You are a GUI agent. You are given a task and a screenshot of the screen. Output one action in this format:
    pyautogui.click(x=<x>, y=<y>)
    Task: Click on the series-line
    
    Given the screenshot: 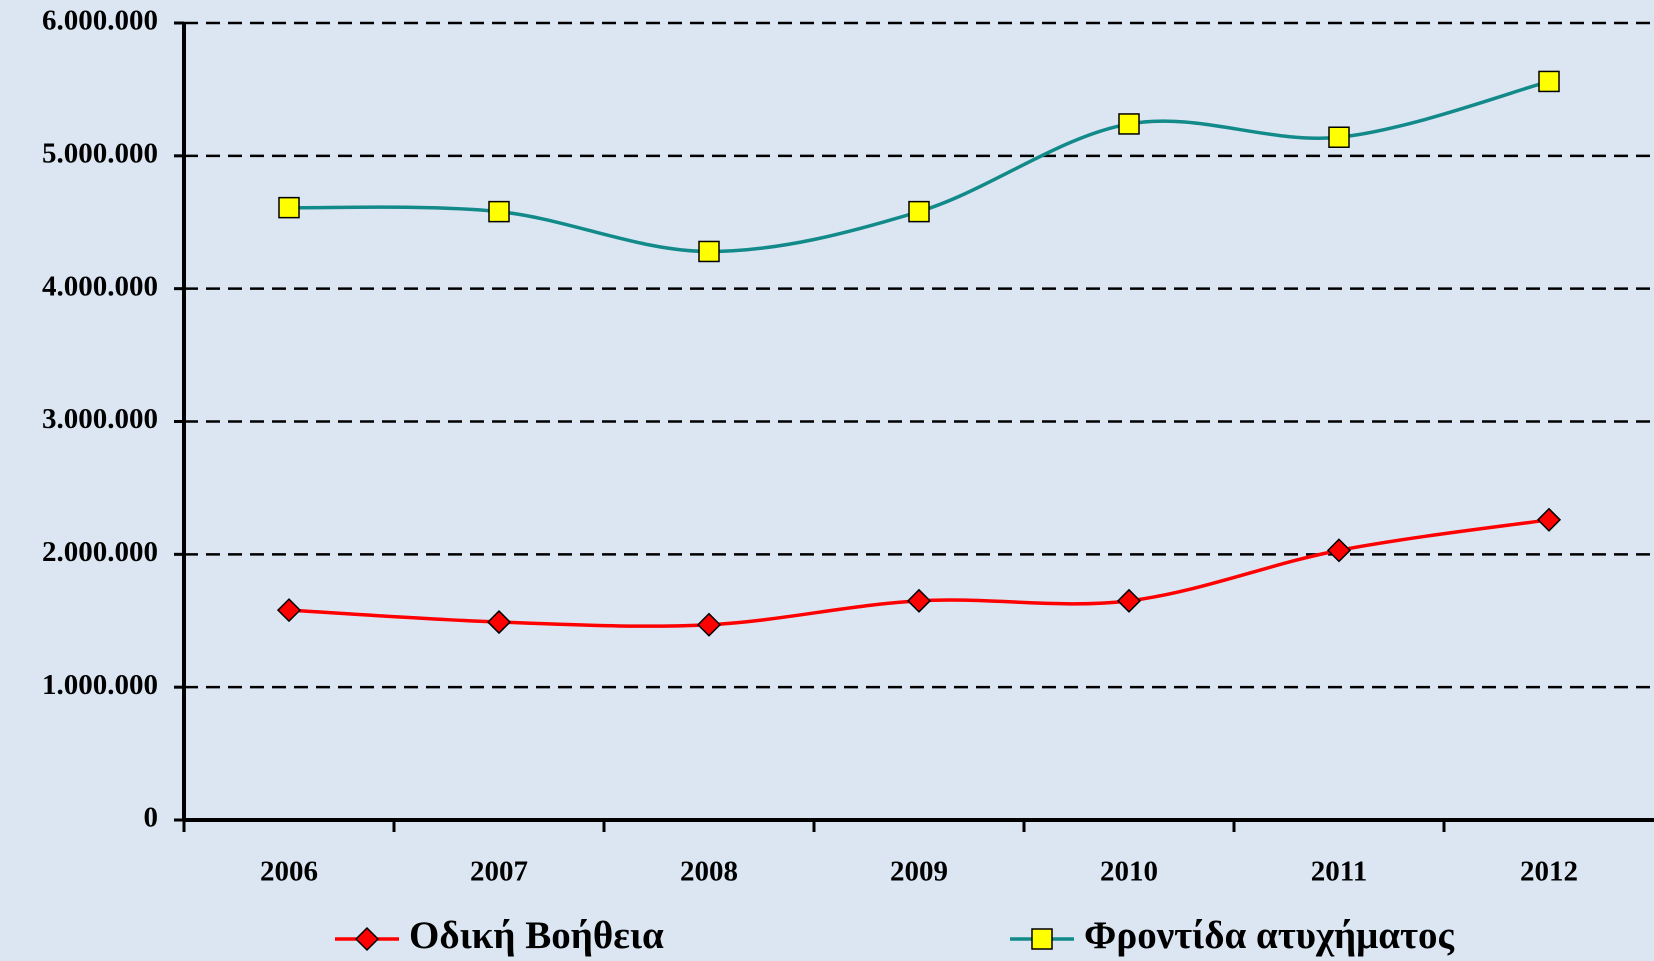 What is the action you would take?
    pyautogui.click(x=919, y=166)
    